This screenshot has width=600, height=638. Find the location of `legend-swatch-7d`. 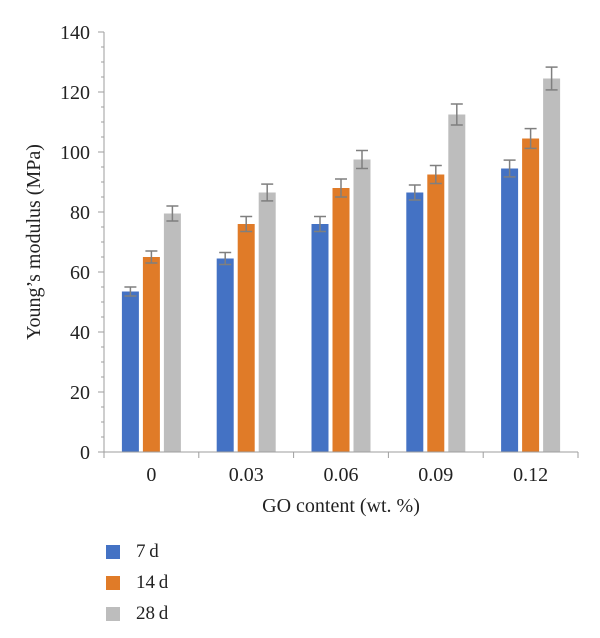

legend-swatch-7d is located at coordinates (113, 551).